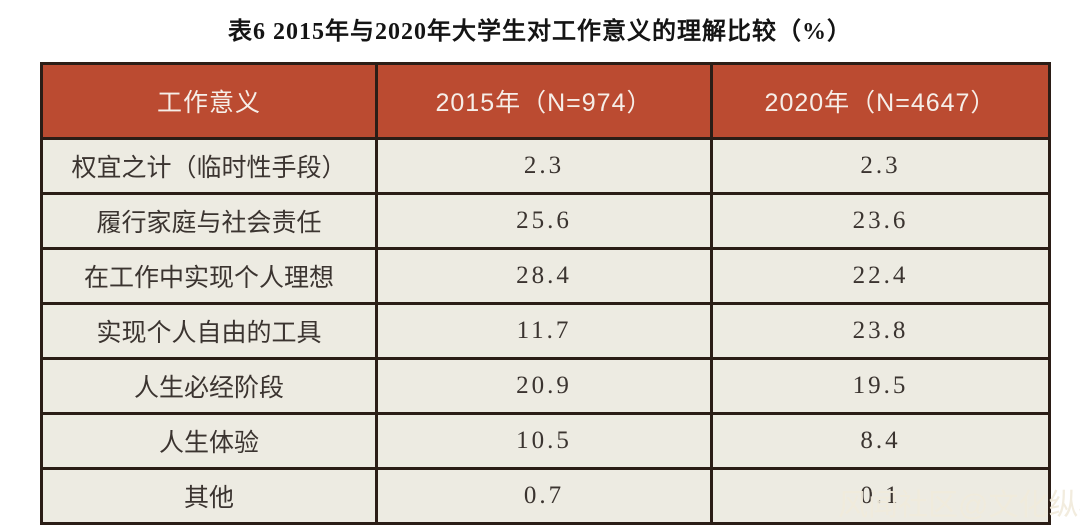  What do you see at coordinates (880, 101) in the screenshot?
I see `column-header-2020: 2020年（N=4647）` at bounding box center [880, 101].